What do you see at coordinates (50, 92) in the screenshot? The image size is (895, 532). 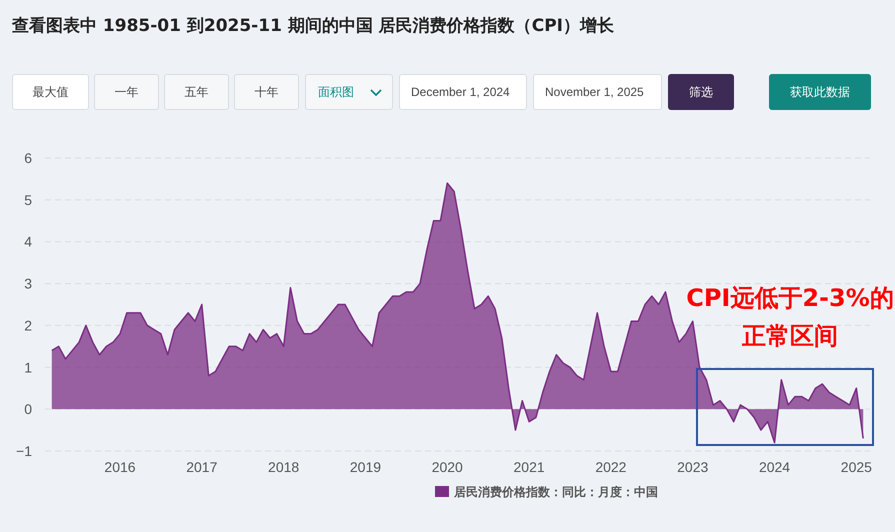 I see `text: 最大值` at bounding box center [50, 92].